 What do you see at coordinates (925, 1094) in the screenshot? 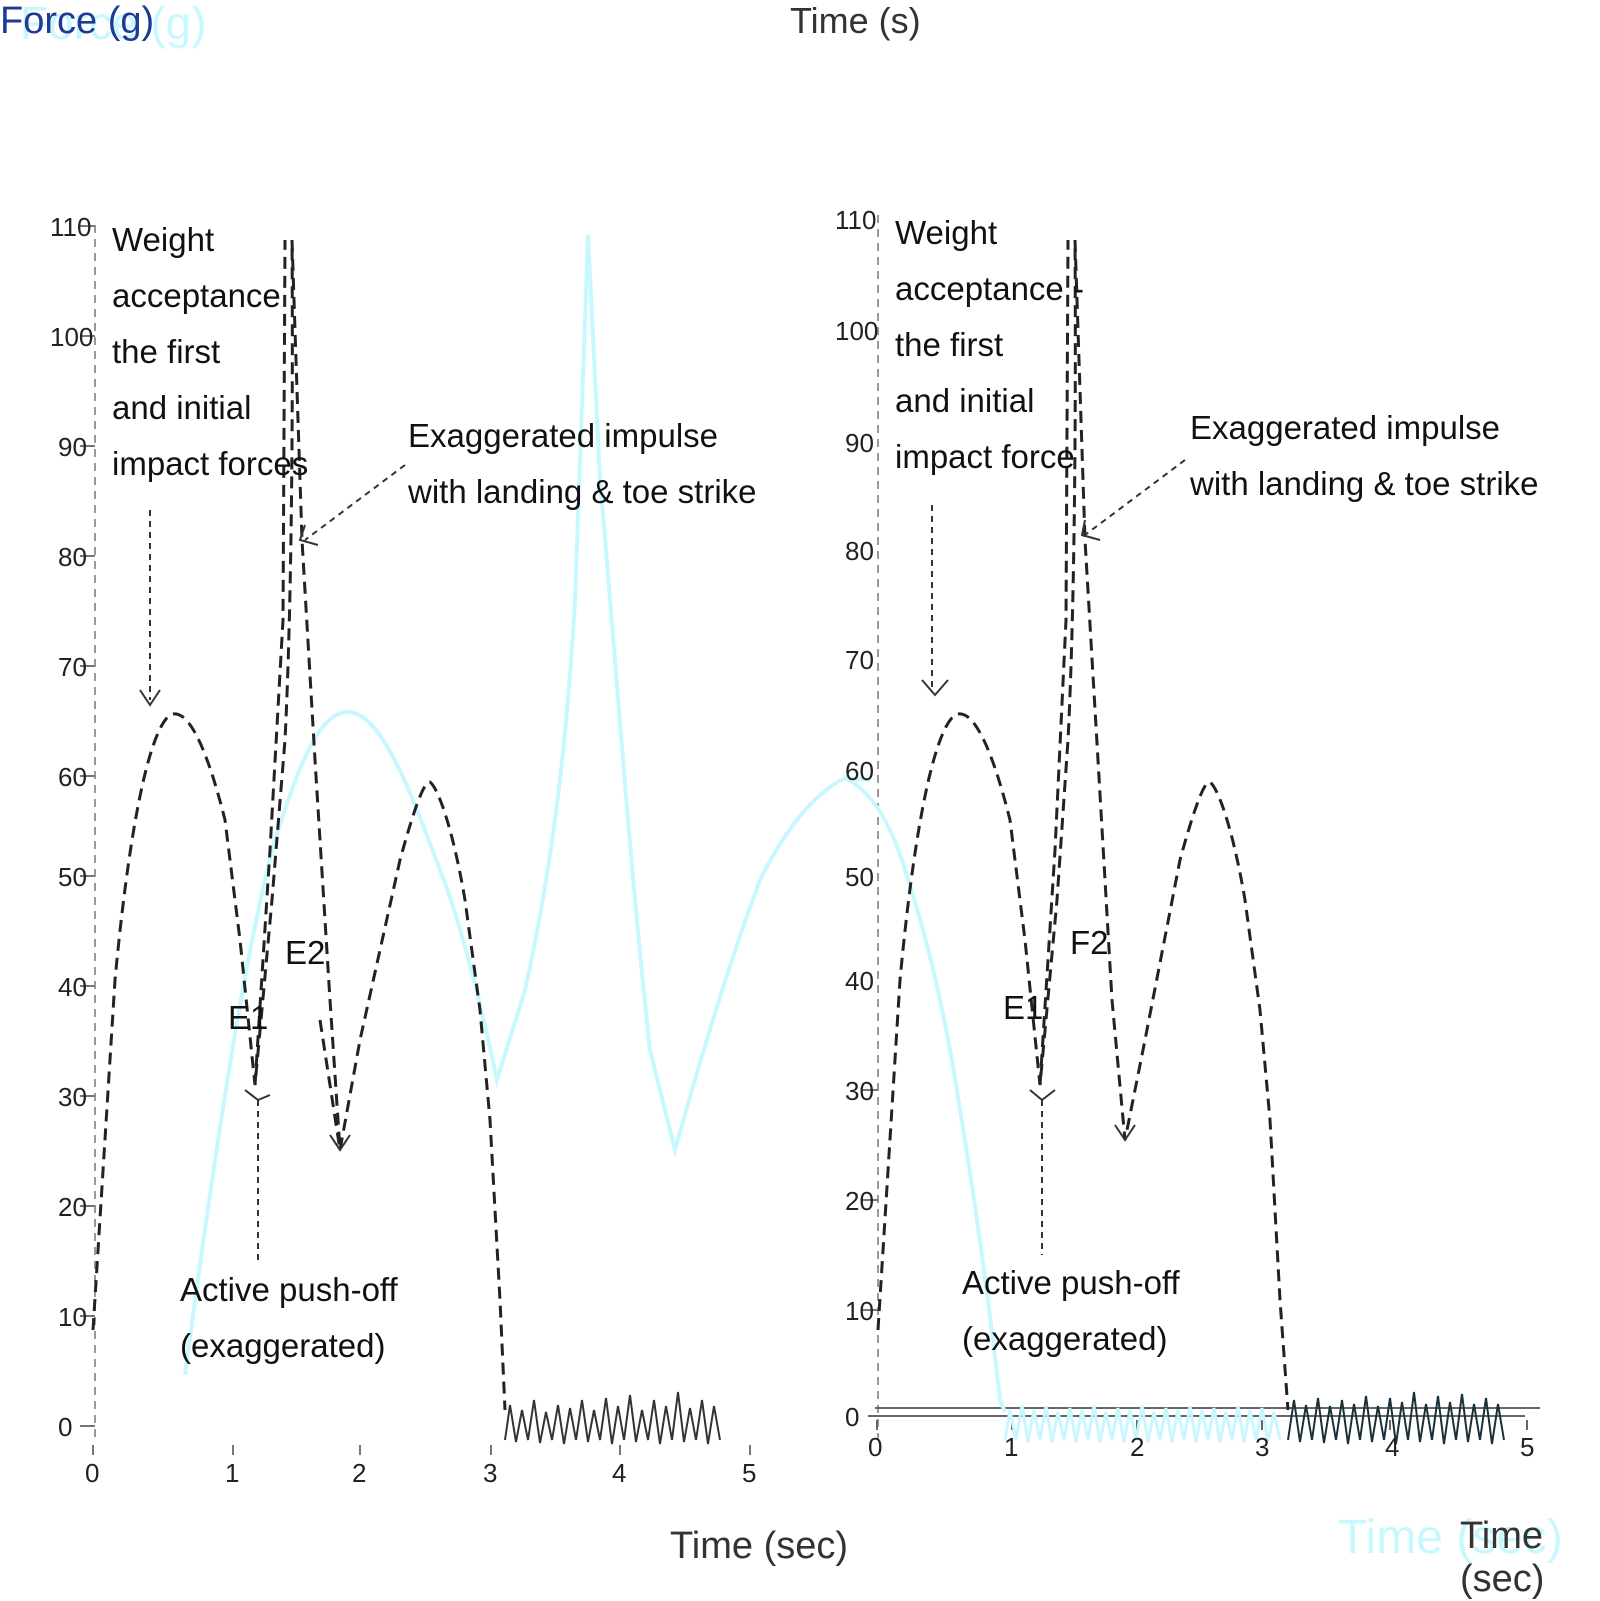
I see `right-cyan-series` at bounding box center [925, 1094].